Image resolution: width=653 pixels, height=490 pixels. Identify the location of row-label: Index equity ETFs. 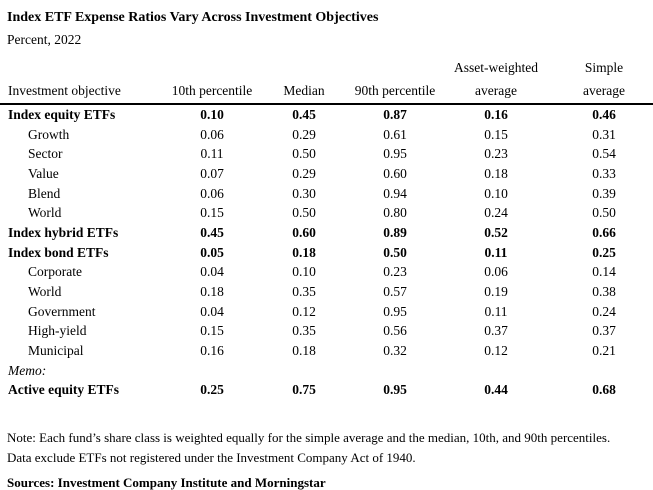
(62, 114).